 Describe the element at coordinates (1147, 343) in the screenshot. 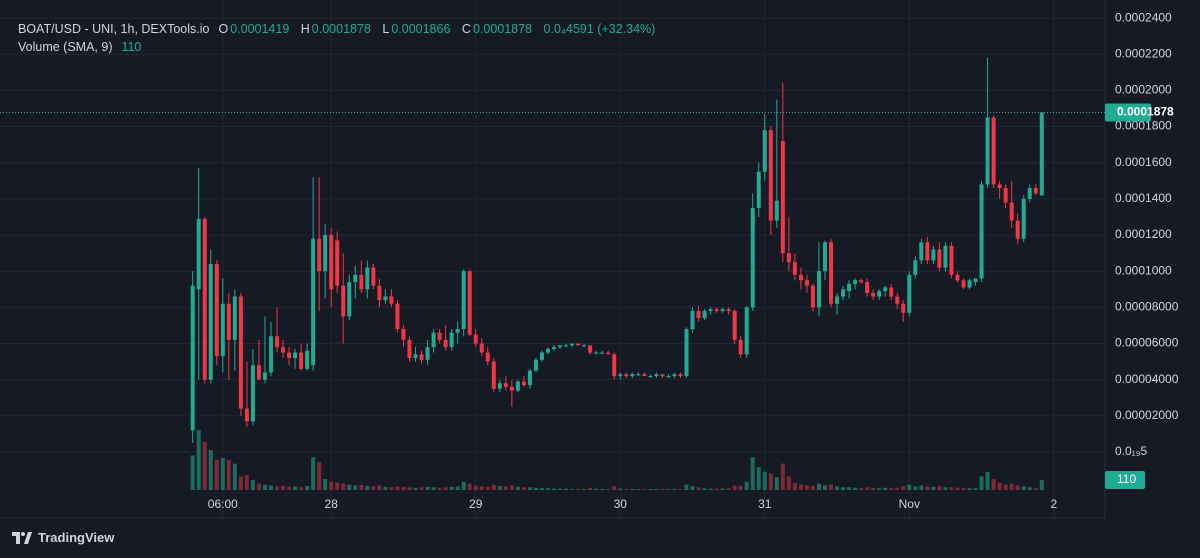

I see `y-tick-label: 0.00006000` at that location.